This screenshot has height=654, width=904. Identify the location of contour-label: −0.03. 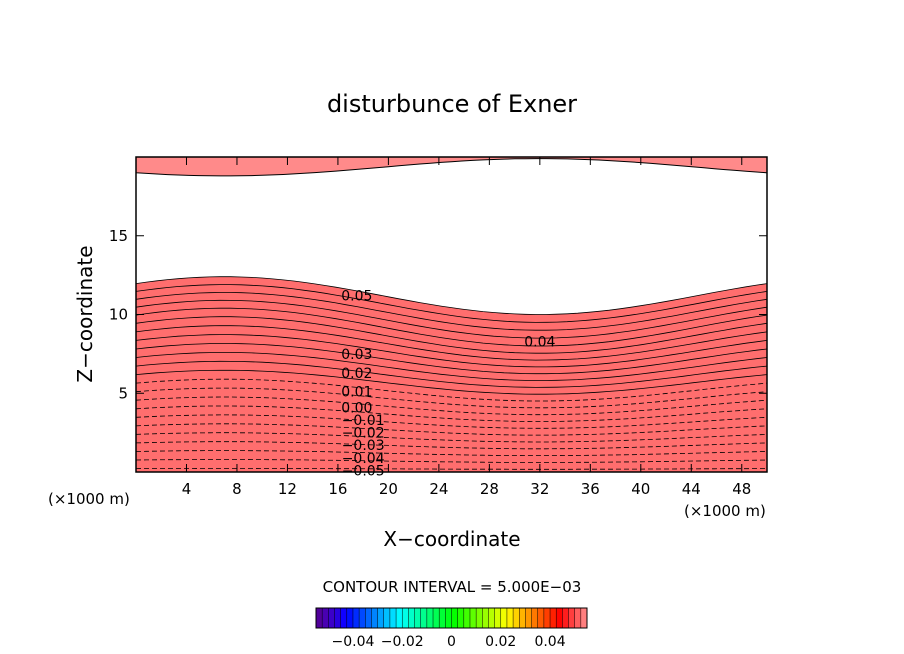
(363, 446).